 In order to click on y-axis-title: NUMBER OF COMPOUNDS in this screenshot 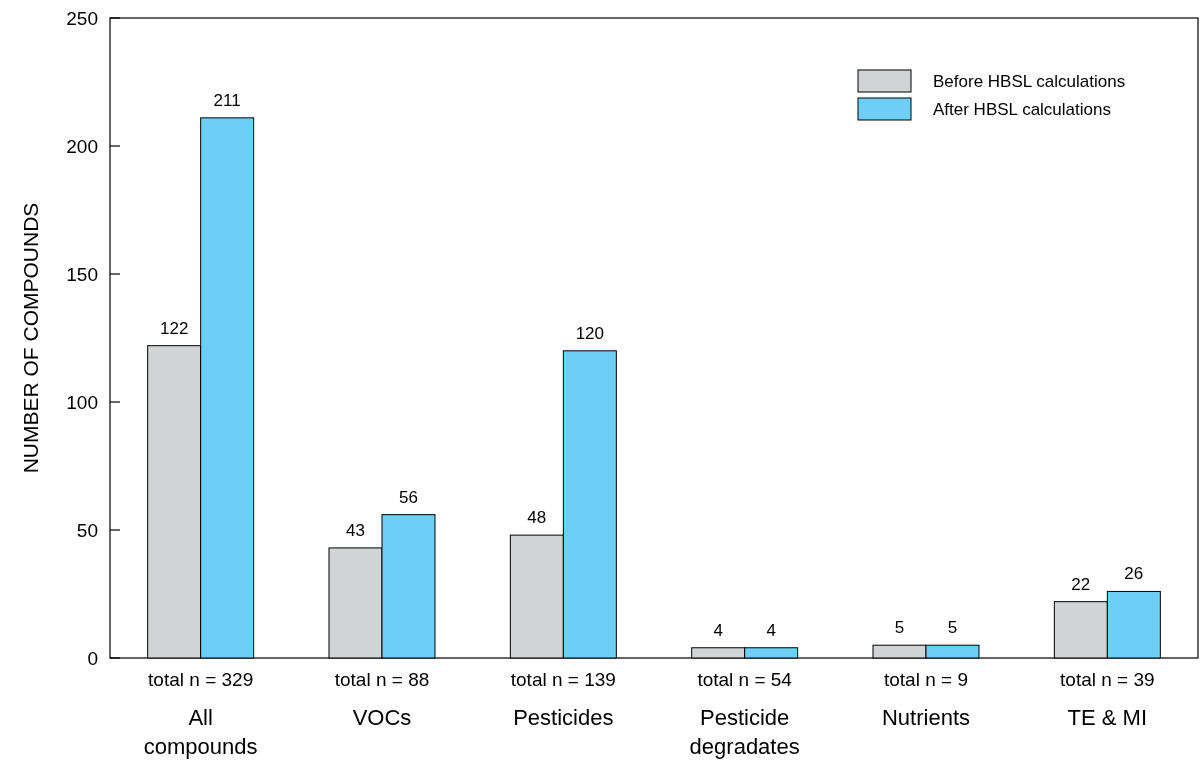, I will do `click(30, 338)`.